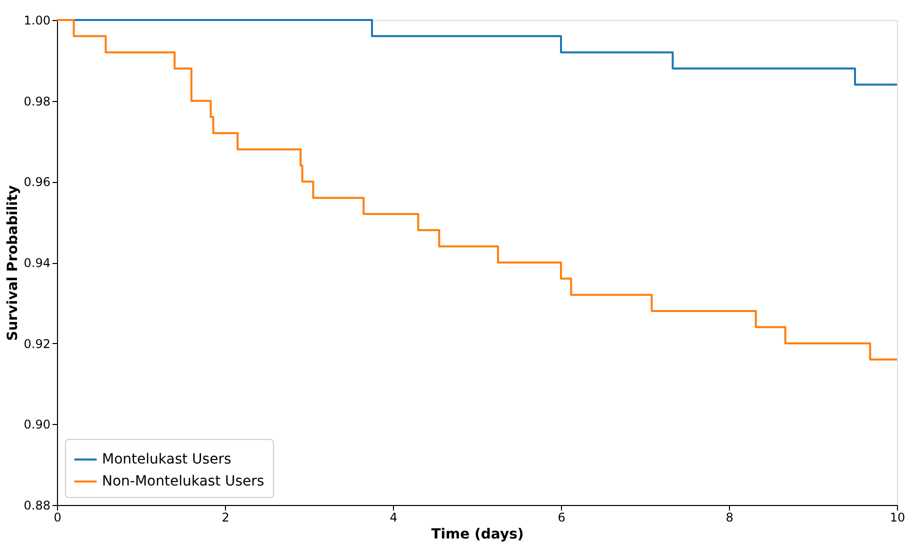 The image size is (918, 544). What do you see at coordinates (58, 517) in the screenshot?
I see `x-tick-label: 0` at bounding box center [58, 517].